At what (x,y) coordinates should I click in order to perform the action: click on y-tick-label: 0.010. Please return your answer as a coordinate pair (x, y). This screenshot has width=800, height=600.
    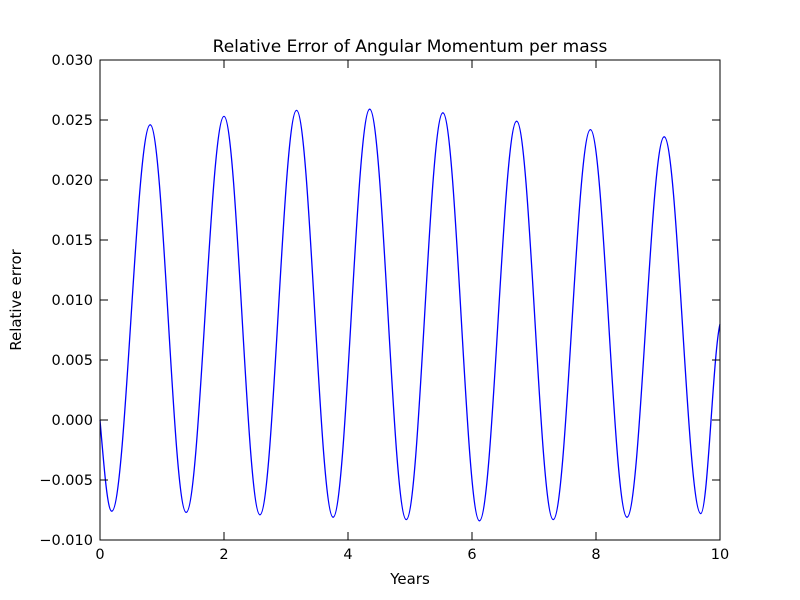
    Looking at the image, I should click on (72, 301).